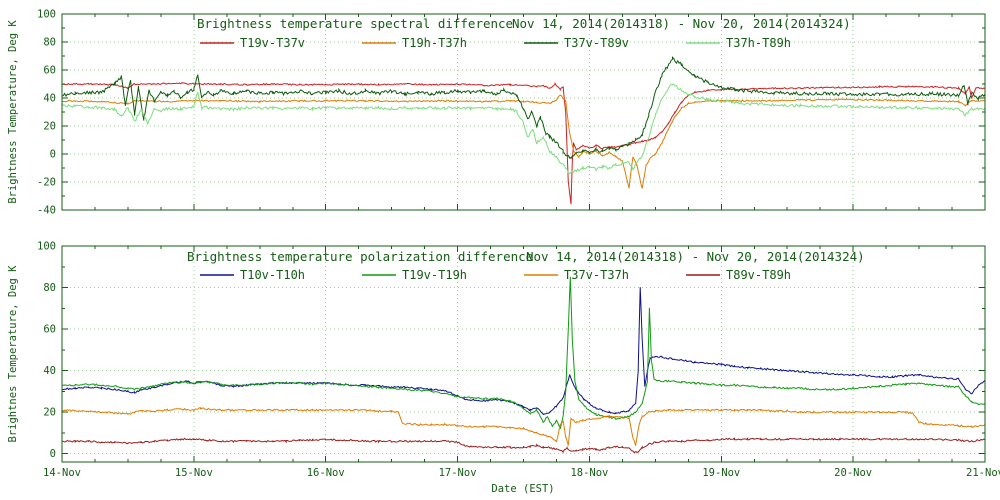 This screenshot has width=1000, height=500. What do you see at coordinates (272, 275) in the screenshot?
I see `legend-label-T10v-T10h: T10v-T10h` at bounding box center [272, 275].